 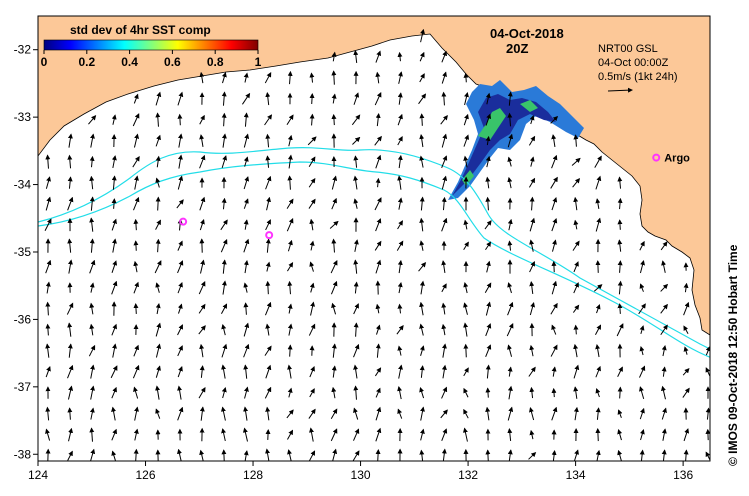 I want to click on x-tick-label: 132, so click(x=468, y=475).